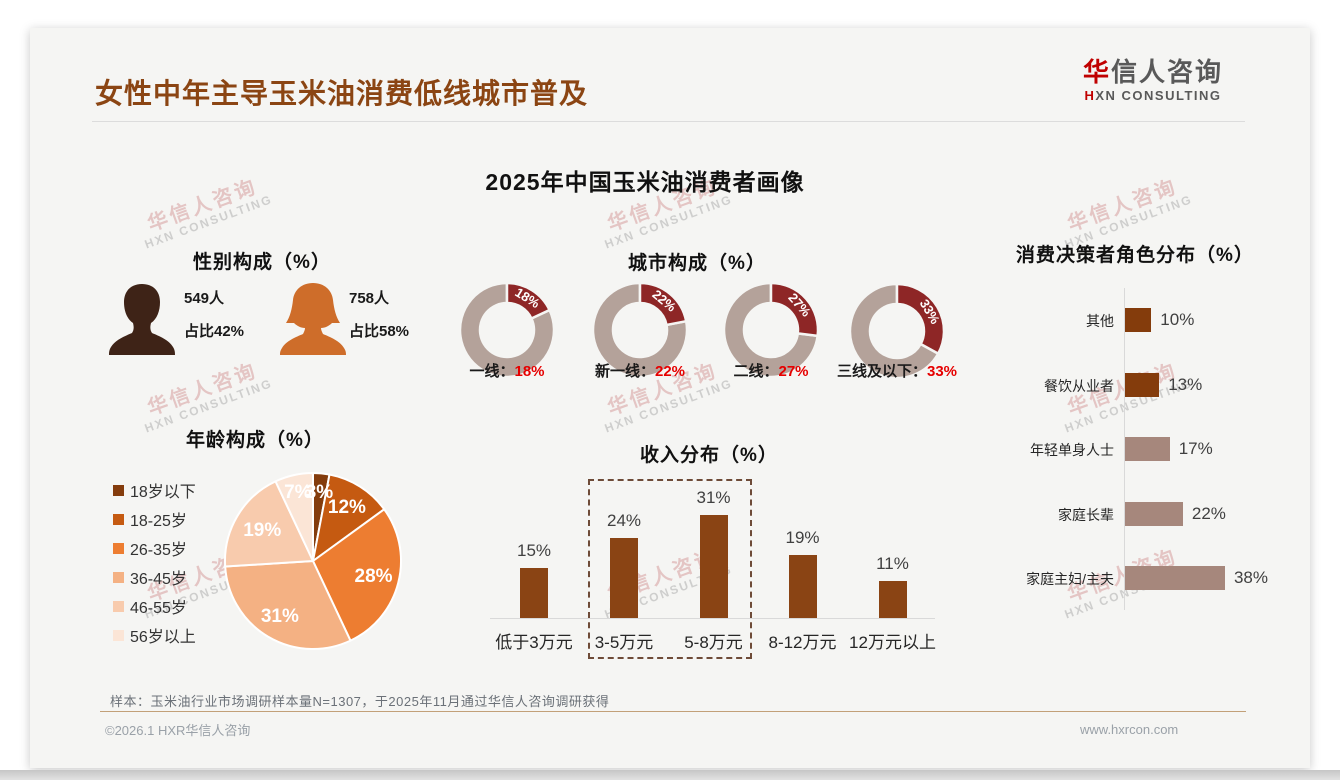  What do you see at coordinates (793, 371) in the screenshot?
I see `donut-caption-value: 27%` at bounding box center [793, 371].